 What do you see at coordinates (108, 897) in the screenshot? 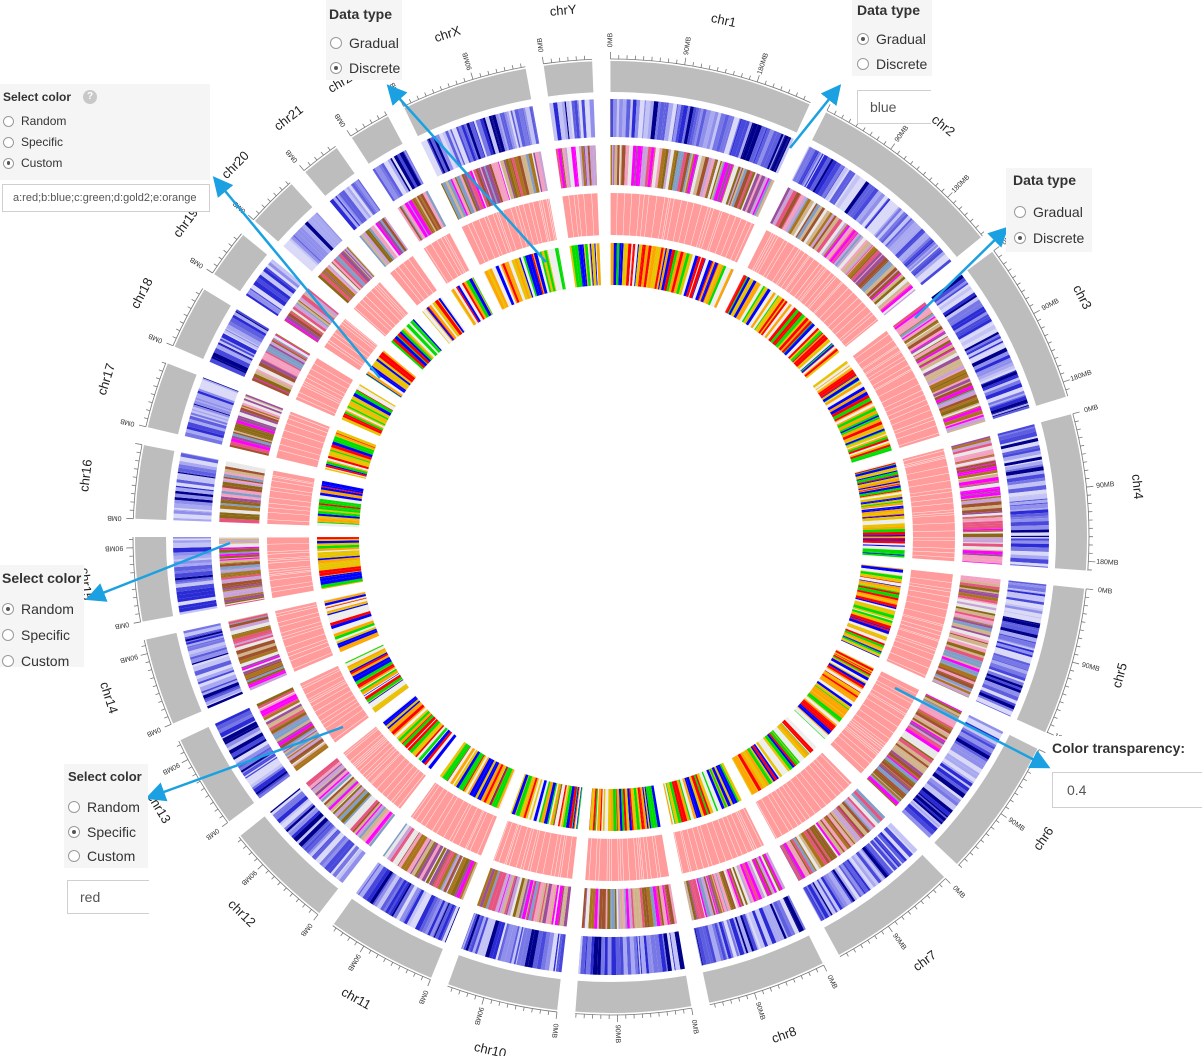
I see `color-input-bottom-left: red` at bounding box center [108, 897].